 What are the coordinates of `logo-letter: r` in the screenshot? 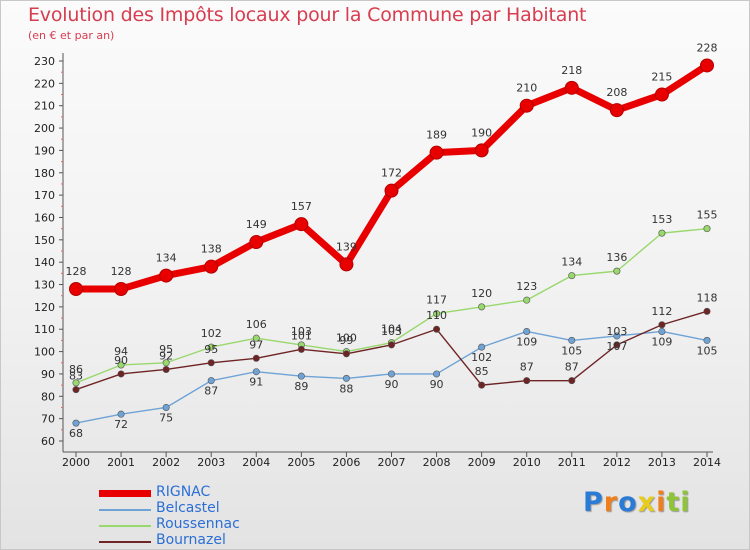 It's located at (611, 502).